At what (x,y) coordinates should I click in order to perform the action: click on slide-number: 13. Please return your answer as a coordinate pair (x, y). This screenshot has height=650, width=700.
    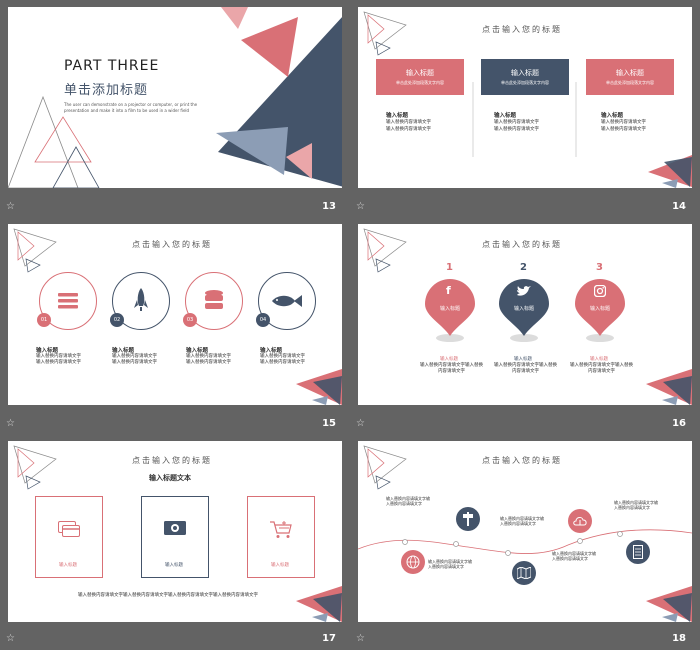
    Looking at the image, I should click on (329, 206).